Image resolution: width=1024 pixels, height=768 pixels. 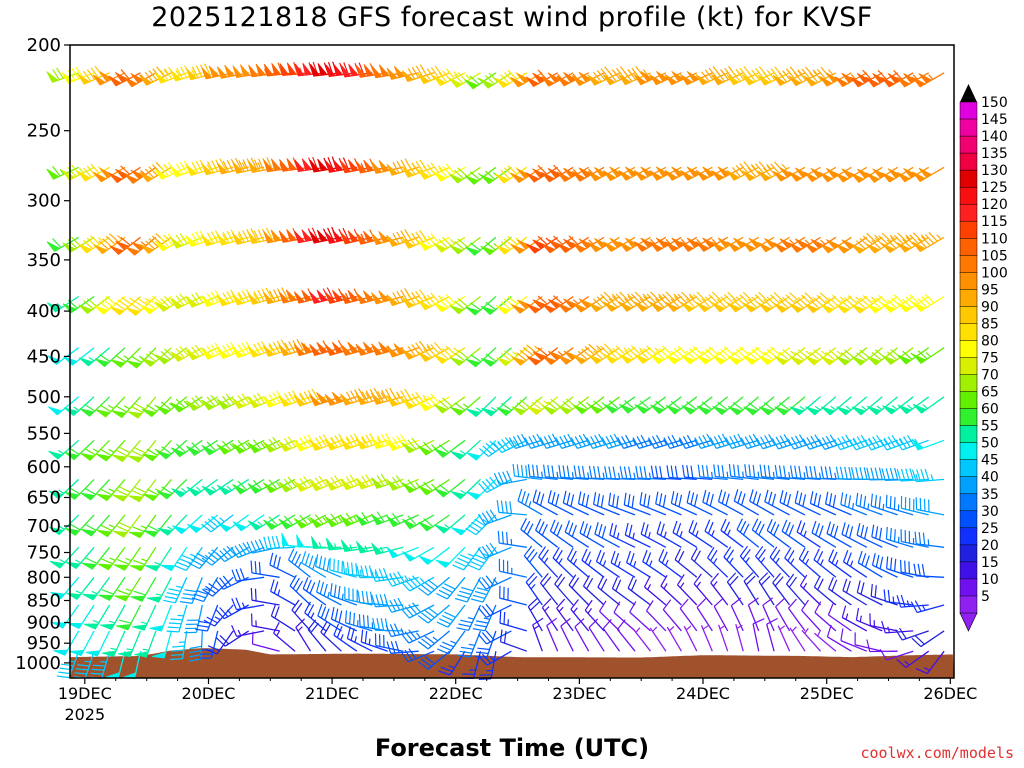 What do you see at coordinates (994, 137) in the screenshot?
I see `colorbar-label: 140` at bounding box center [994, 137].